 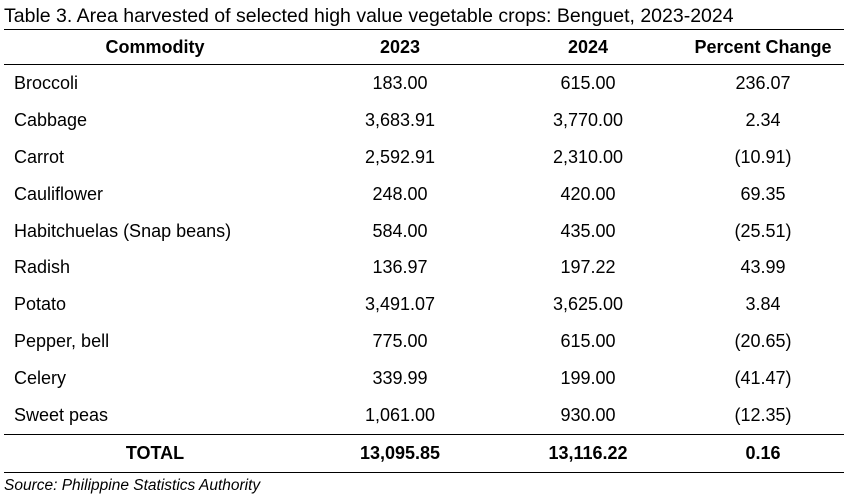 I want to click on cell-2023: 339.99, so click(x=400, y=378).